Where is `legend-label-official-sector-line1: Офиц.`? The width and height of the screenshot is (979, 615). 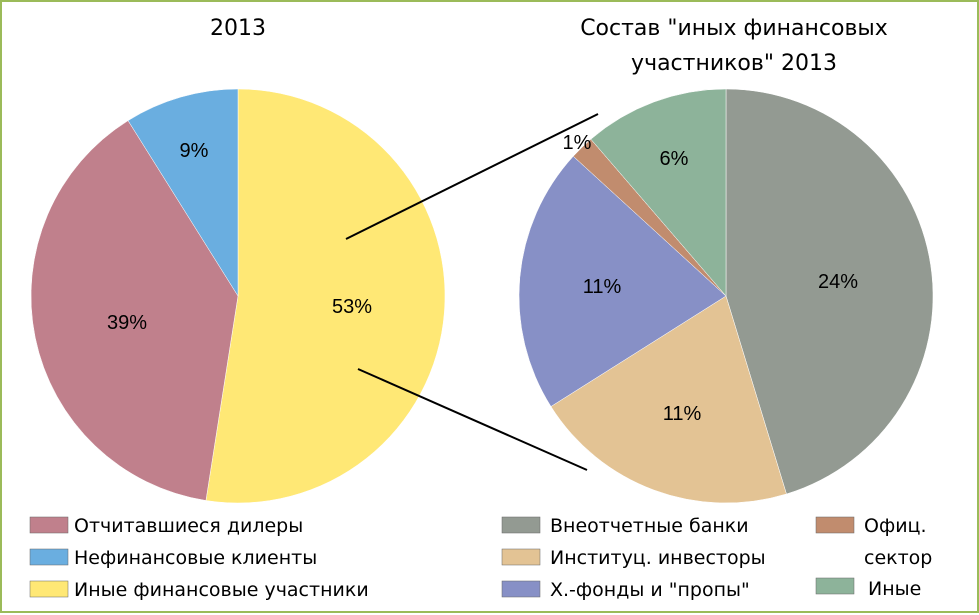 legend-label-official-sector-line1: Офиц. is located at coordinates (895, 526).